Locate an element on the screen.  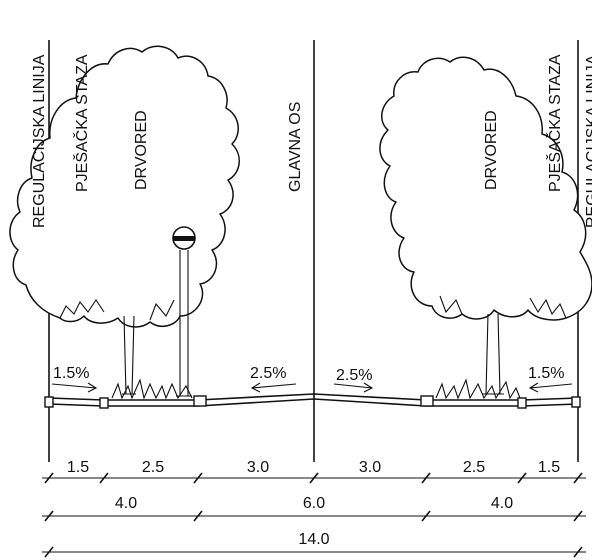
tree-left-branches is located at coordinates (117, 310).